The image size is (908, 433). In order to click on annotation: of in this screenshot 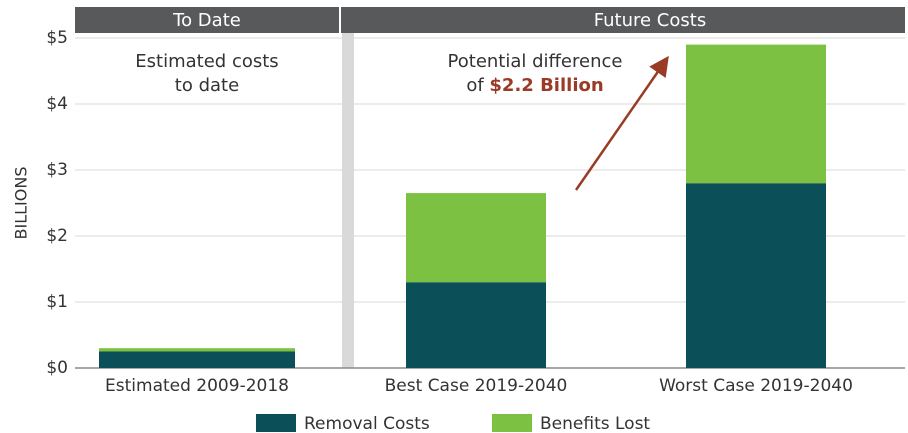, I will do `click(475, 85)`.